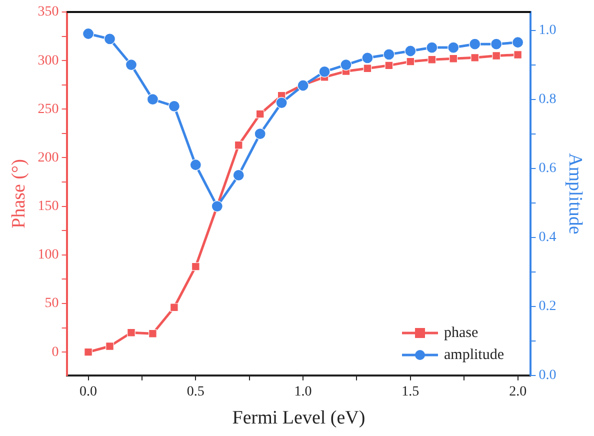 The height and width of the screenshot is (436, 594). What do you see at coordinates (48, 158) in the screenshot?
I see `y-tick-label: 200` at bounding box center [48, 158].